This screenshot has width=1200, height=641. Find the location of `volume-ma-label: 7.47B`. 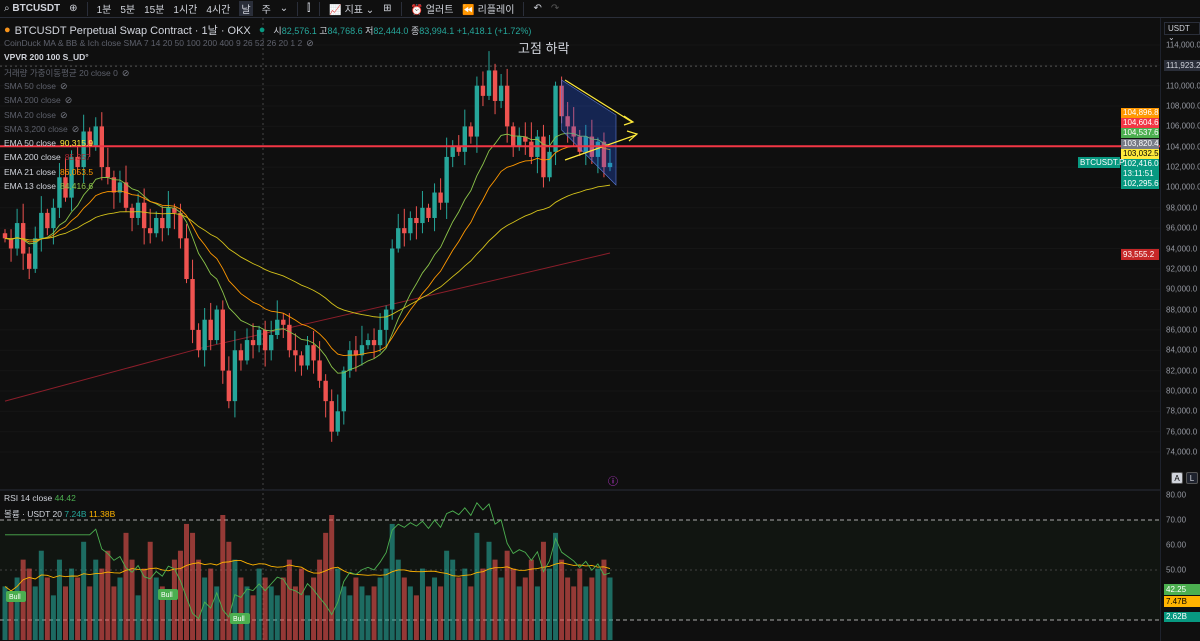

volume-ma-label: 7.47B is located at coordinates (1182, 601).